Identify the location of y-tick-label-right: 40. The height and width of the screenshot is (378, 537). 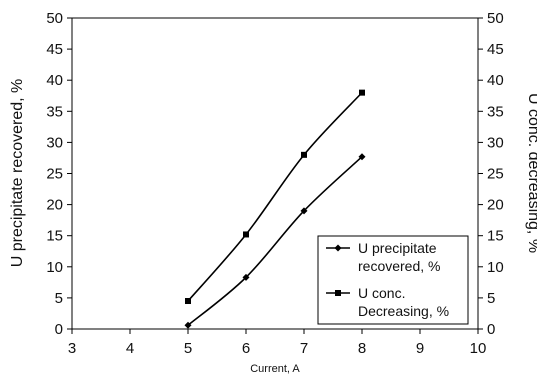
(495, 80).